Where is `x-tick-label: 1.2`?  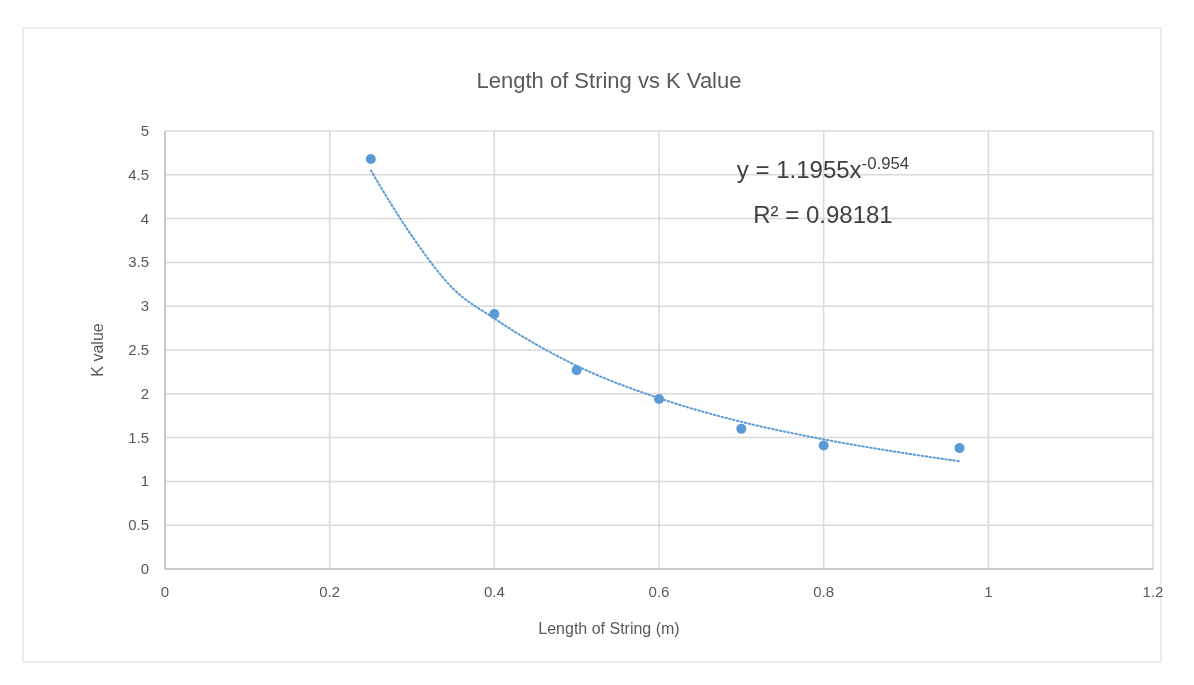
x-tick-label: 1.2 is located at coordinates (1153, 591).